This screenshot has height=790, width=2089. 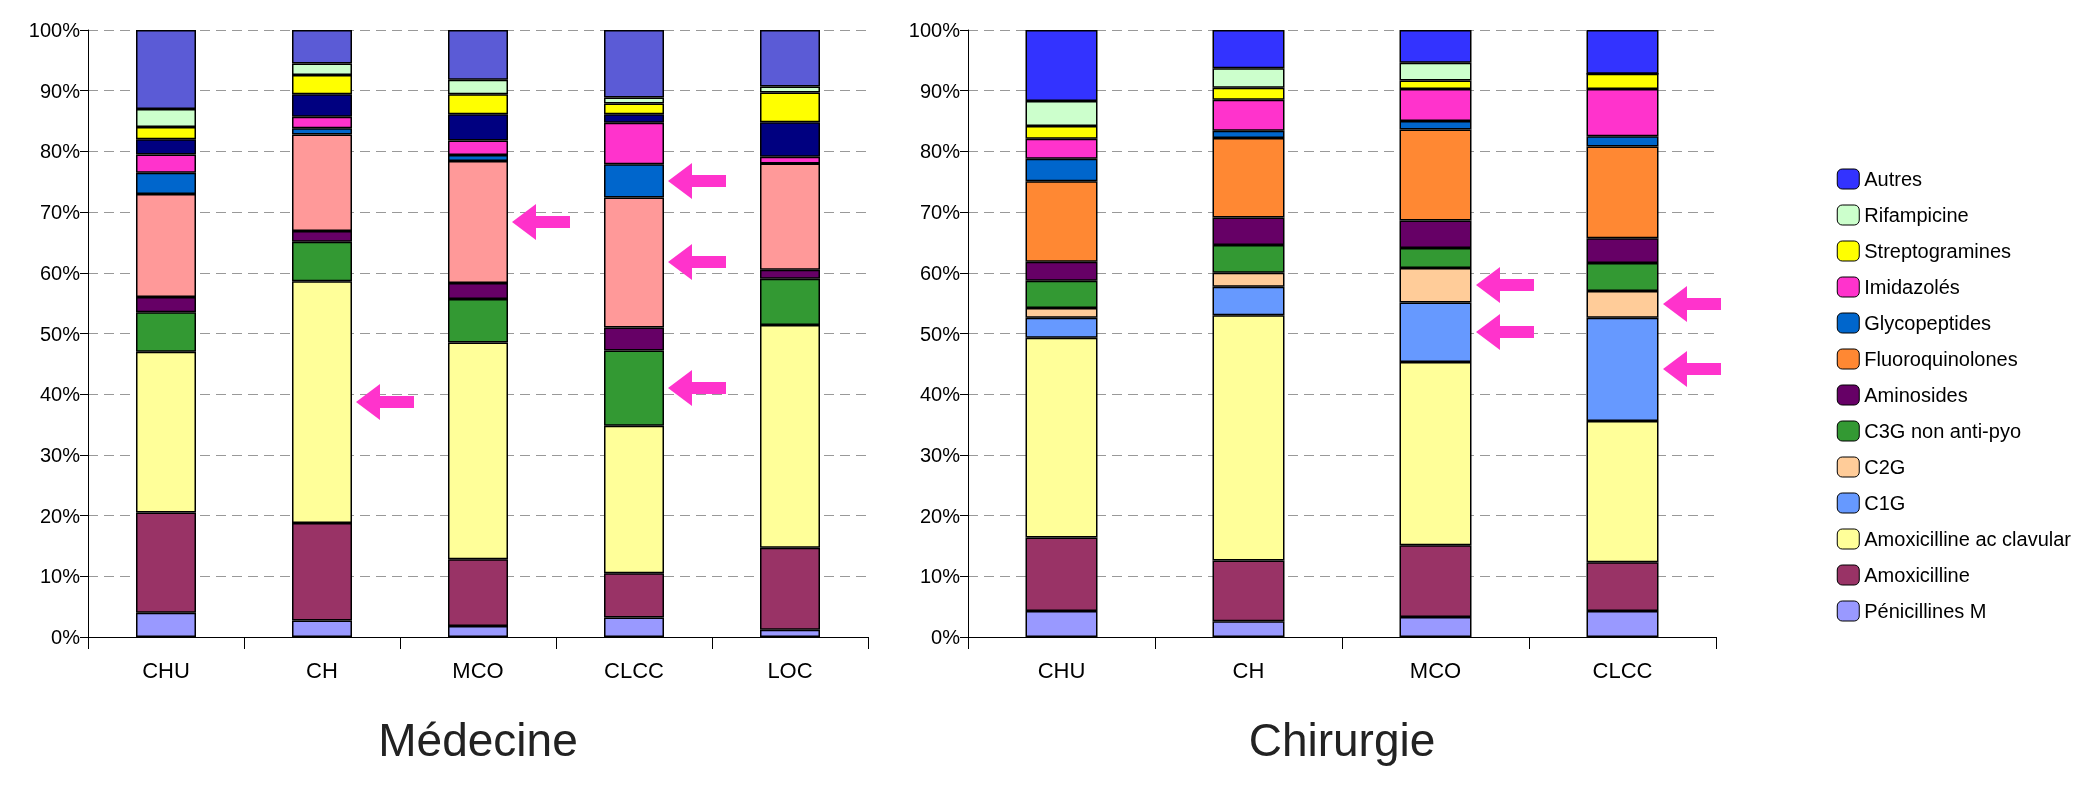 I want to click on legend-label: Pénicillines M, so click(x=1925, y=611).